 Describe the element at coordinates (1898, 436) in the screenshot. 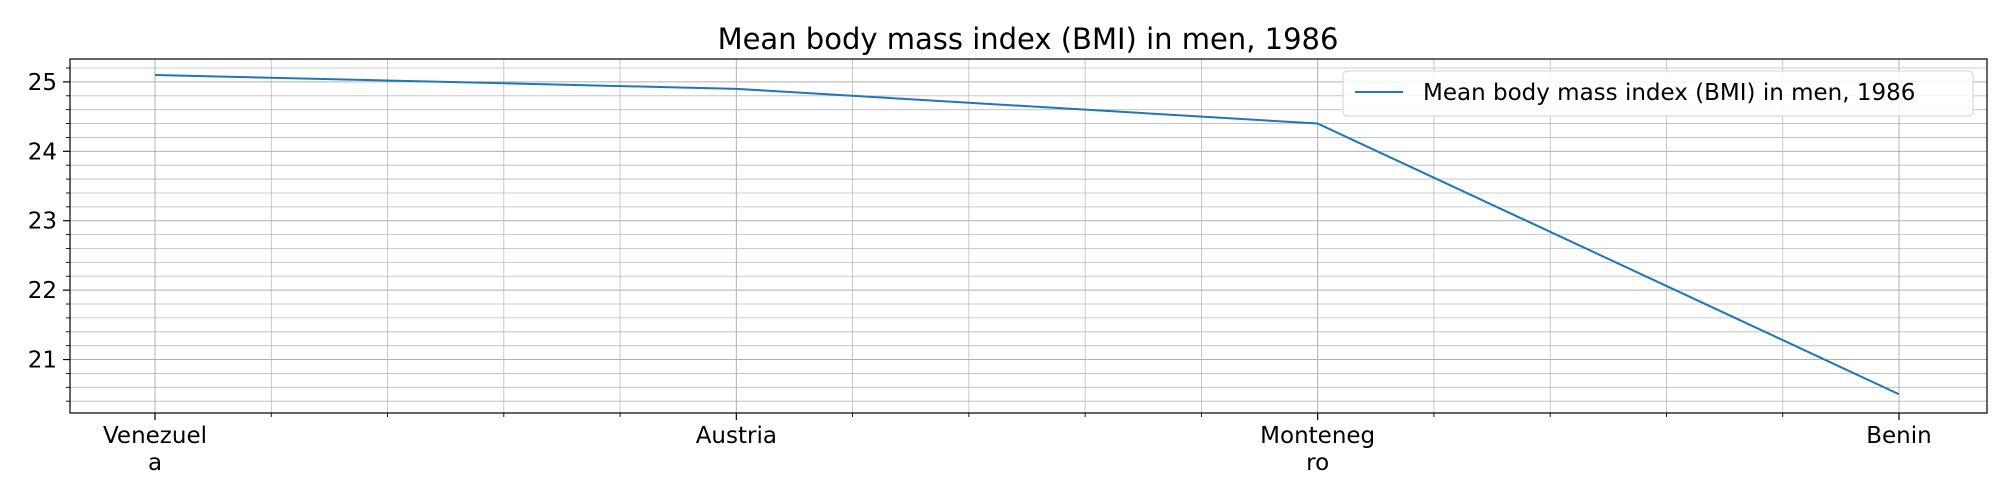

I see `x-tick-label: Benin` at that location.